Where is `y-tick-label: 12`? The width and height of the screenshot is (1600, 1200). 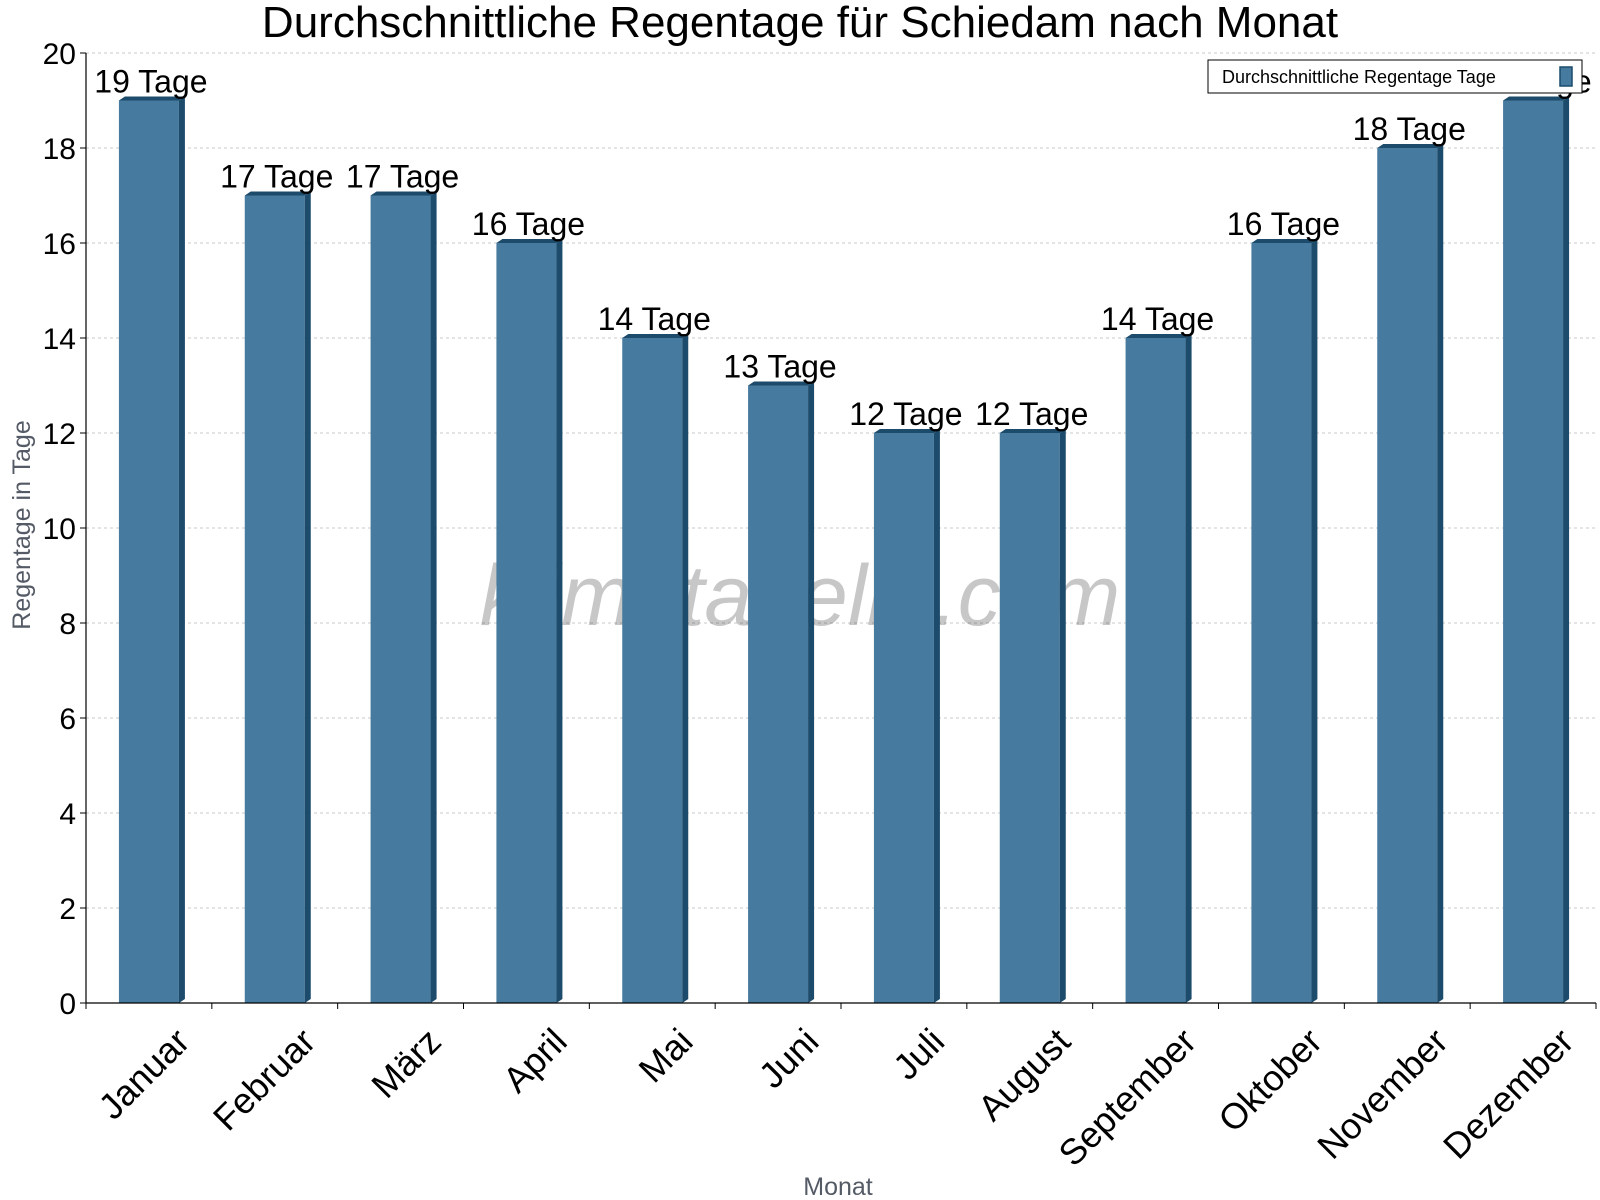
y-tick-label: 12 is located at coordinates (59, 434).